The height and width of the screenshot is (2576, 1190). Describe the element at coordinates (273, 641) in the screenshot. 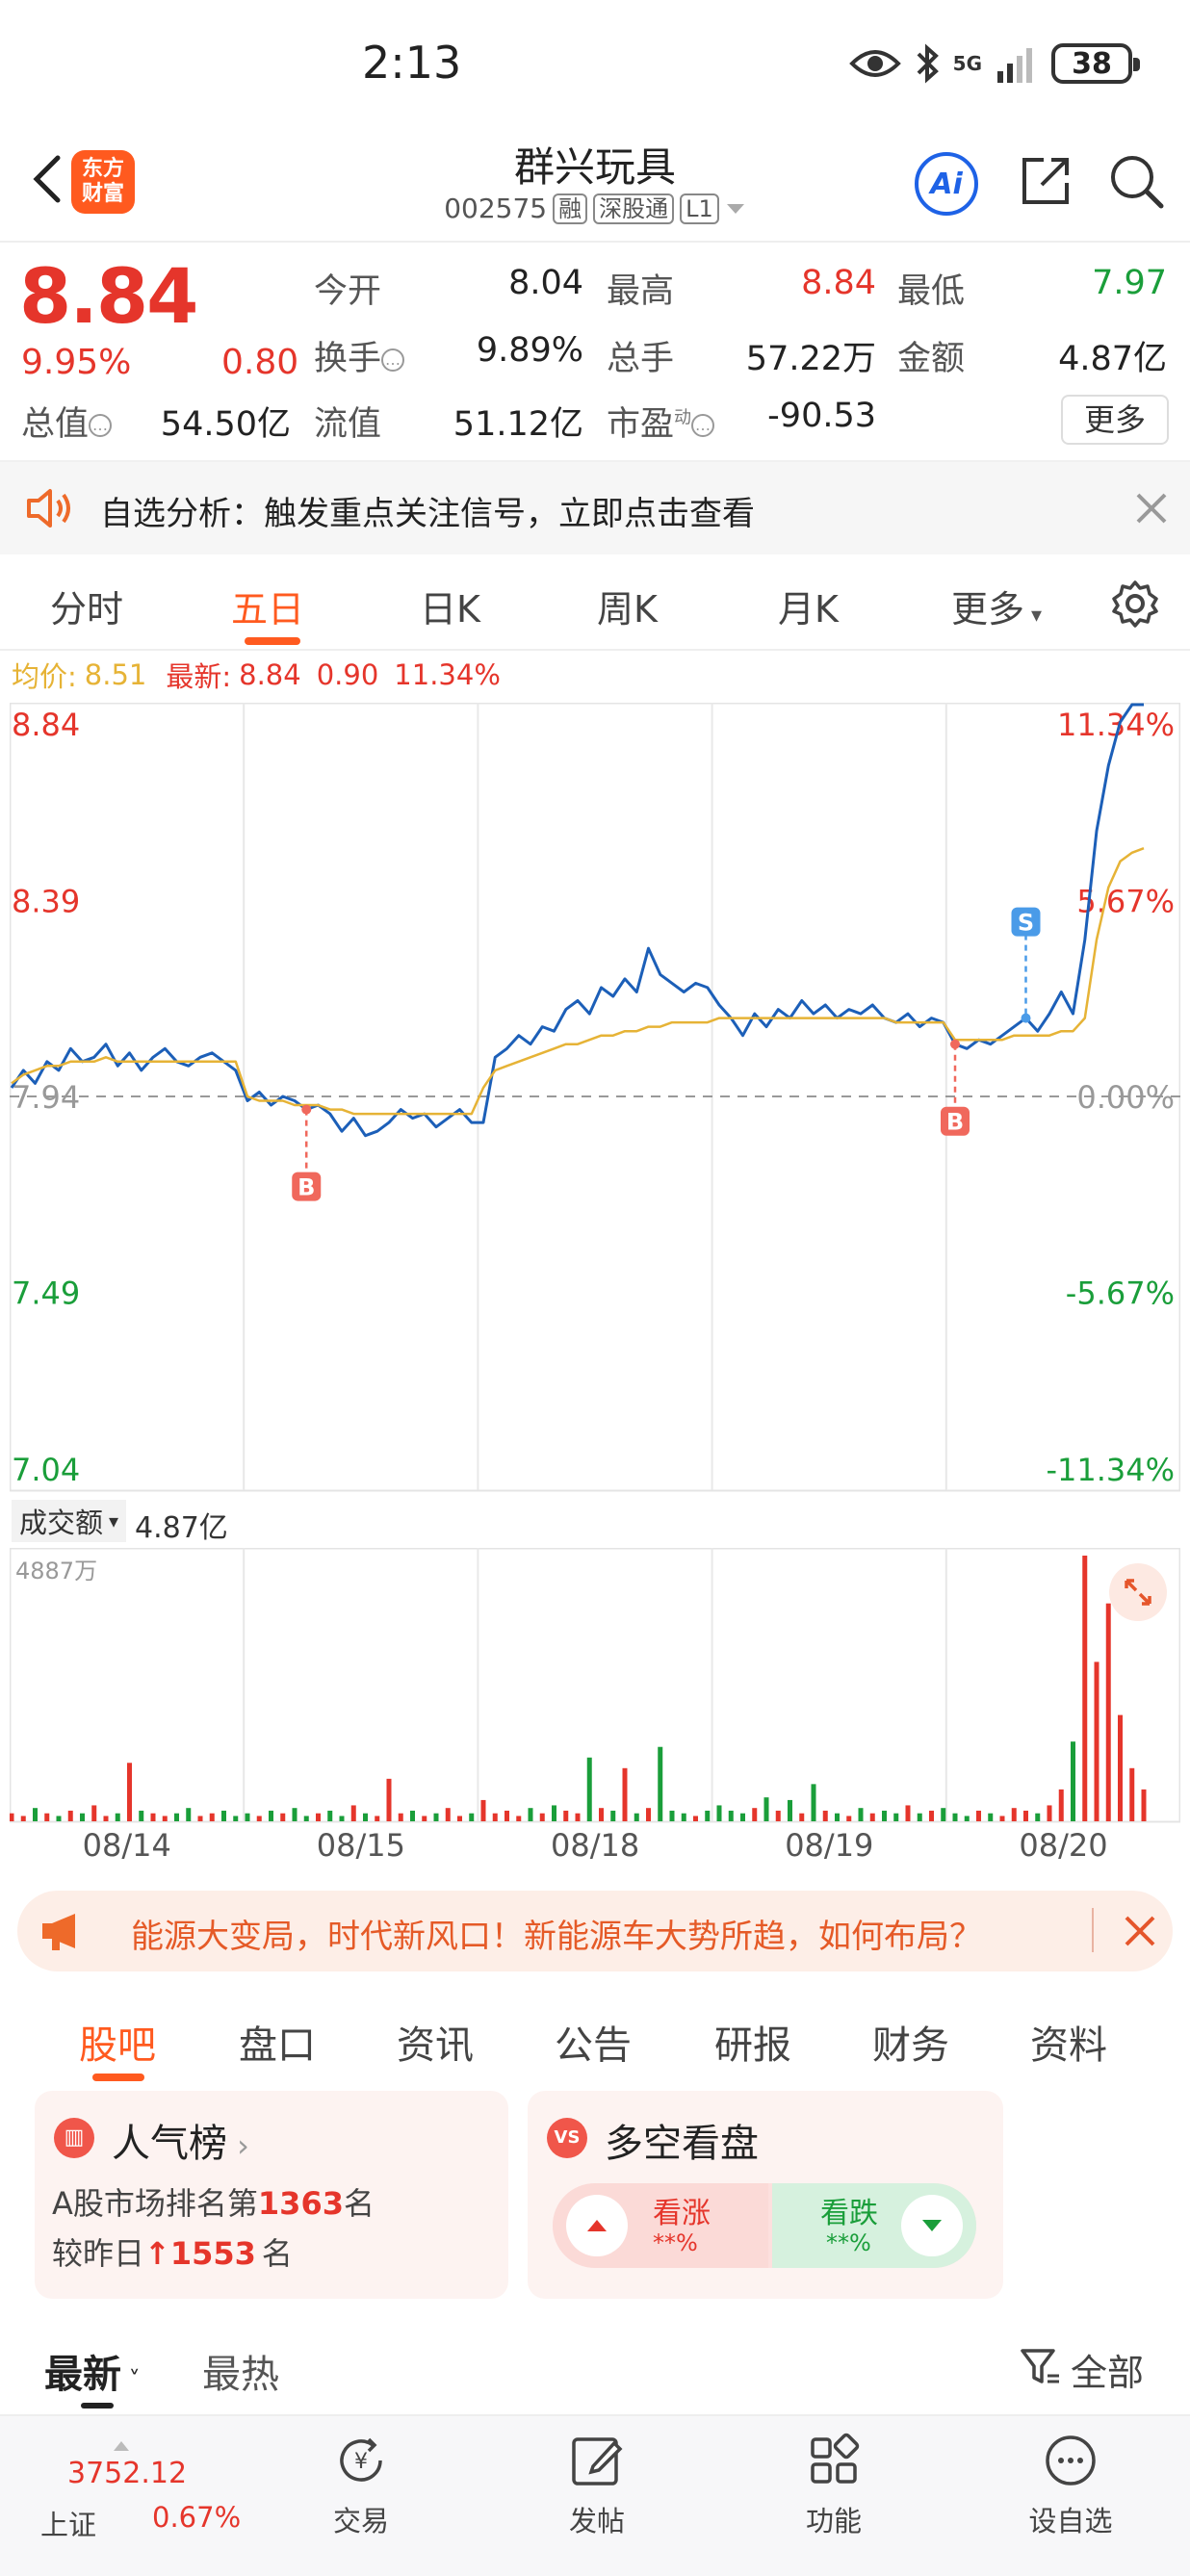

I see `tab-underline` at that location.